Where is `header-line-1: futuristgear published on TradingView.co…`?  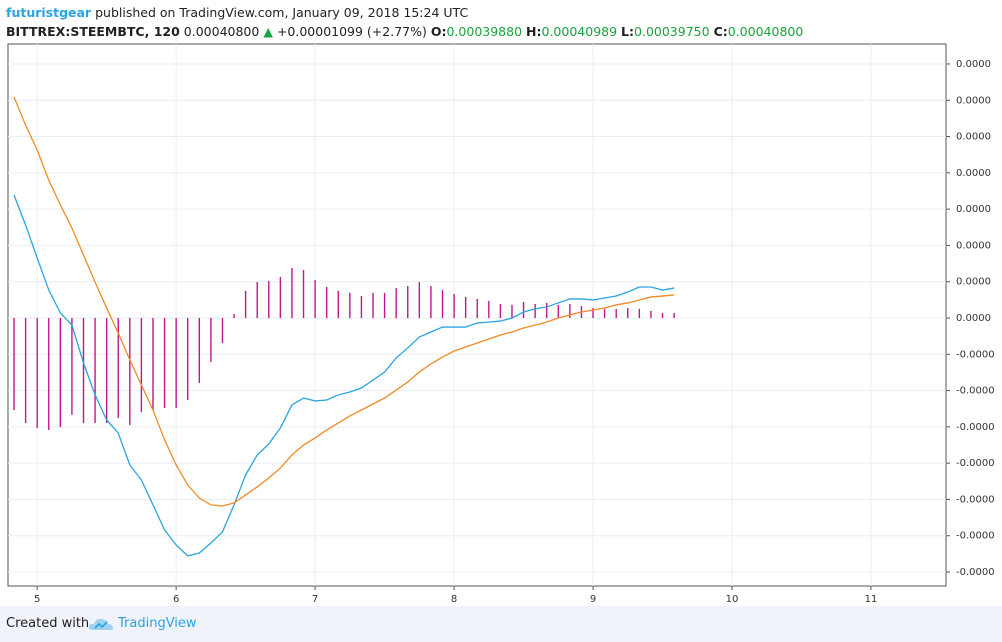
header-line-1: futuristgear published on TradingView.co… is located at coordinates (404, 12).